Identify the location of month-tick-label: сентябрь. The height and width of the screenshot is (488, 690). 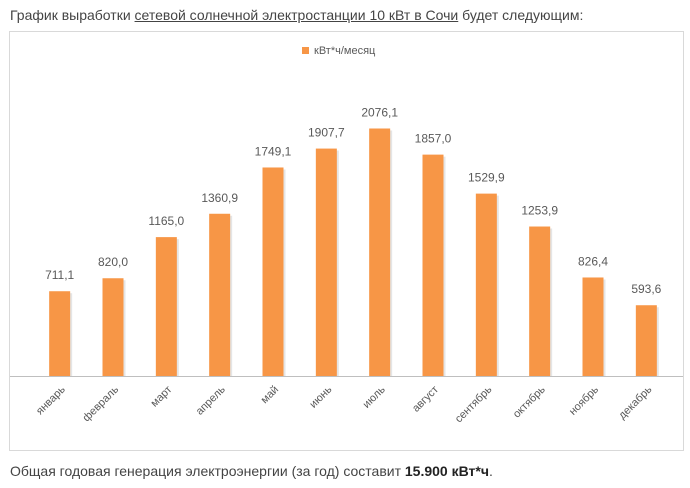
(474, 404).